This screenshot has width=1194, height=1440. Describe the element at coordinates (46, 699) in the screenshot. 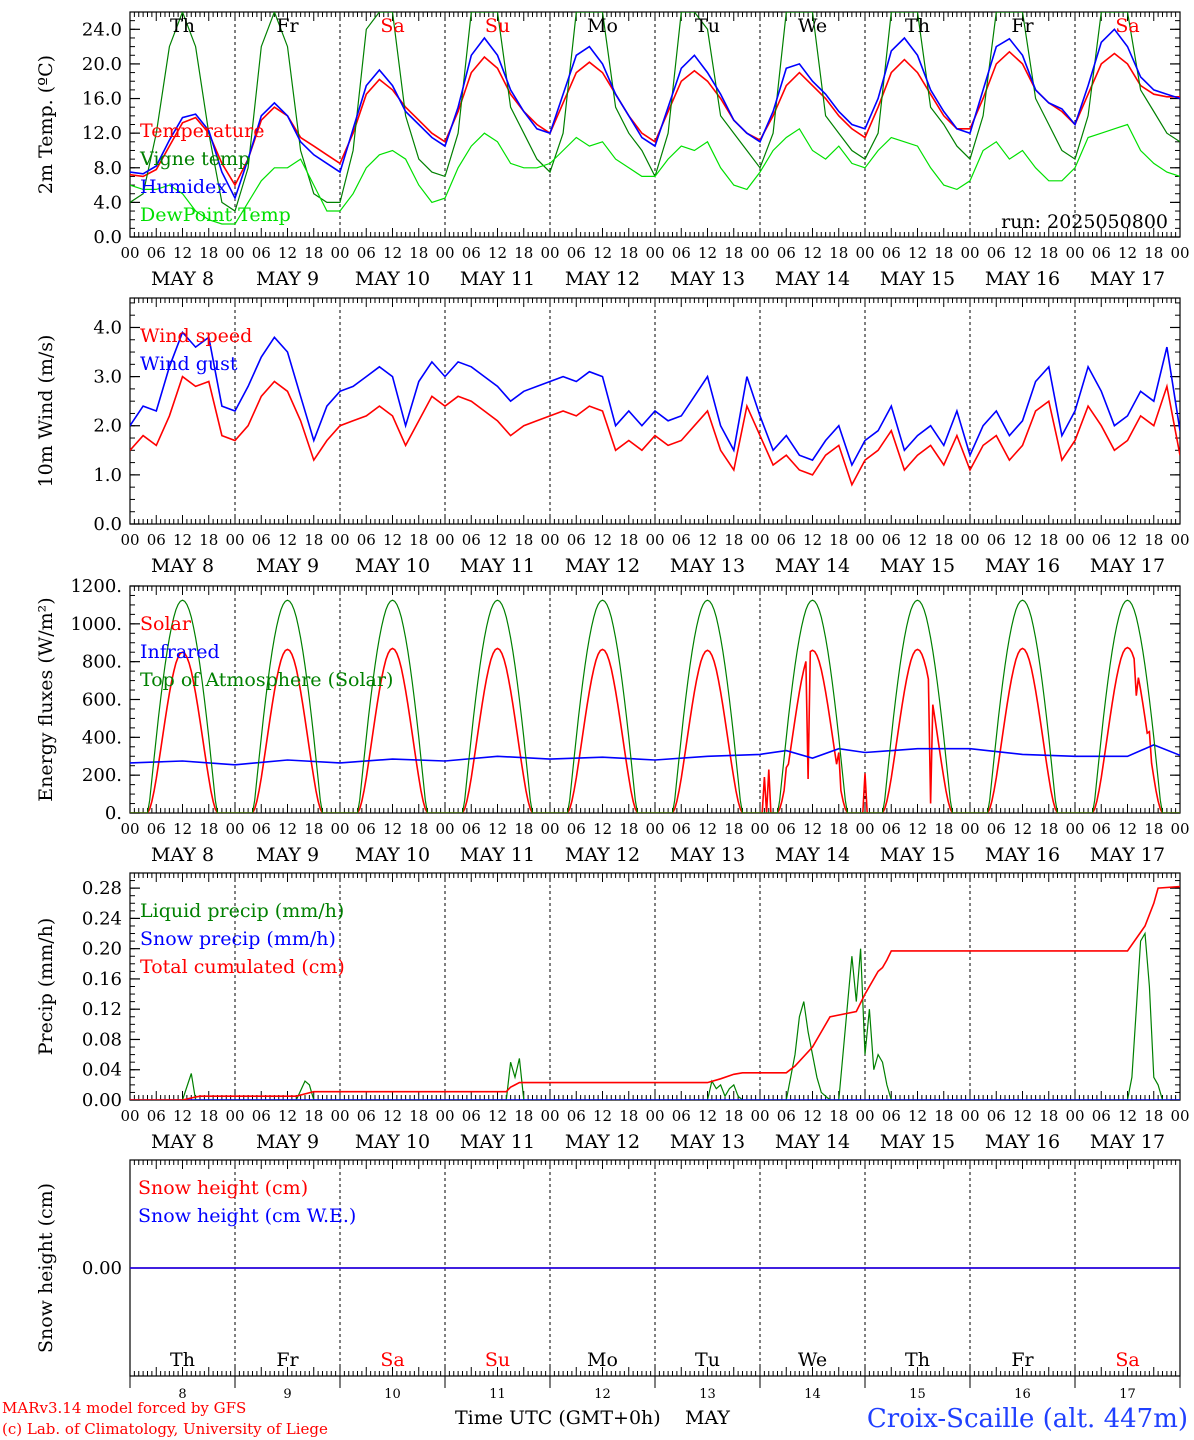

I see `y-axis-title: Energy fluxes (W/m²)` at that location.